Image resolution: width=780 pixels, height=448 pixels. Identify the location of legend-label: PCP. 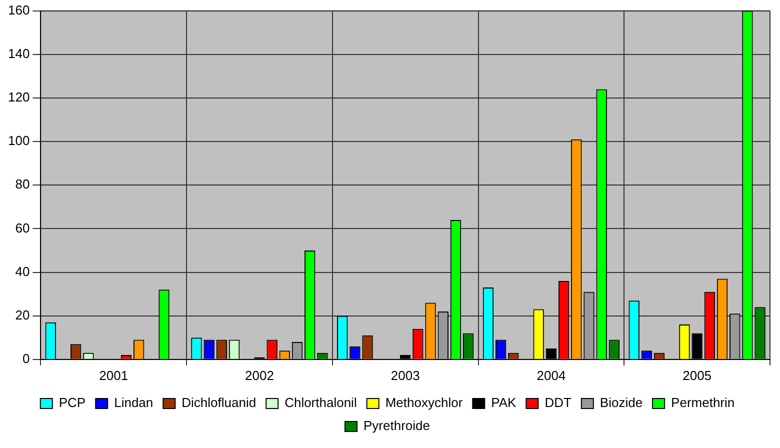
(72, 402).